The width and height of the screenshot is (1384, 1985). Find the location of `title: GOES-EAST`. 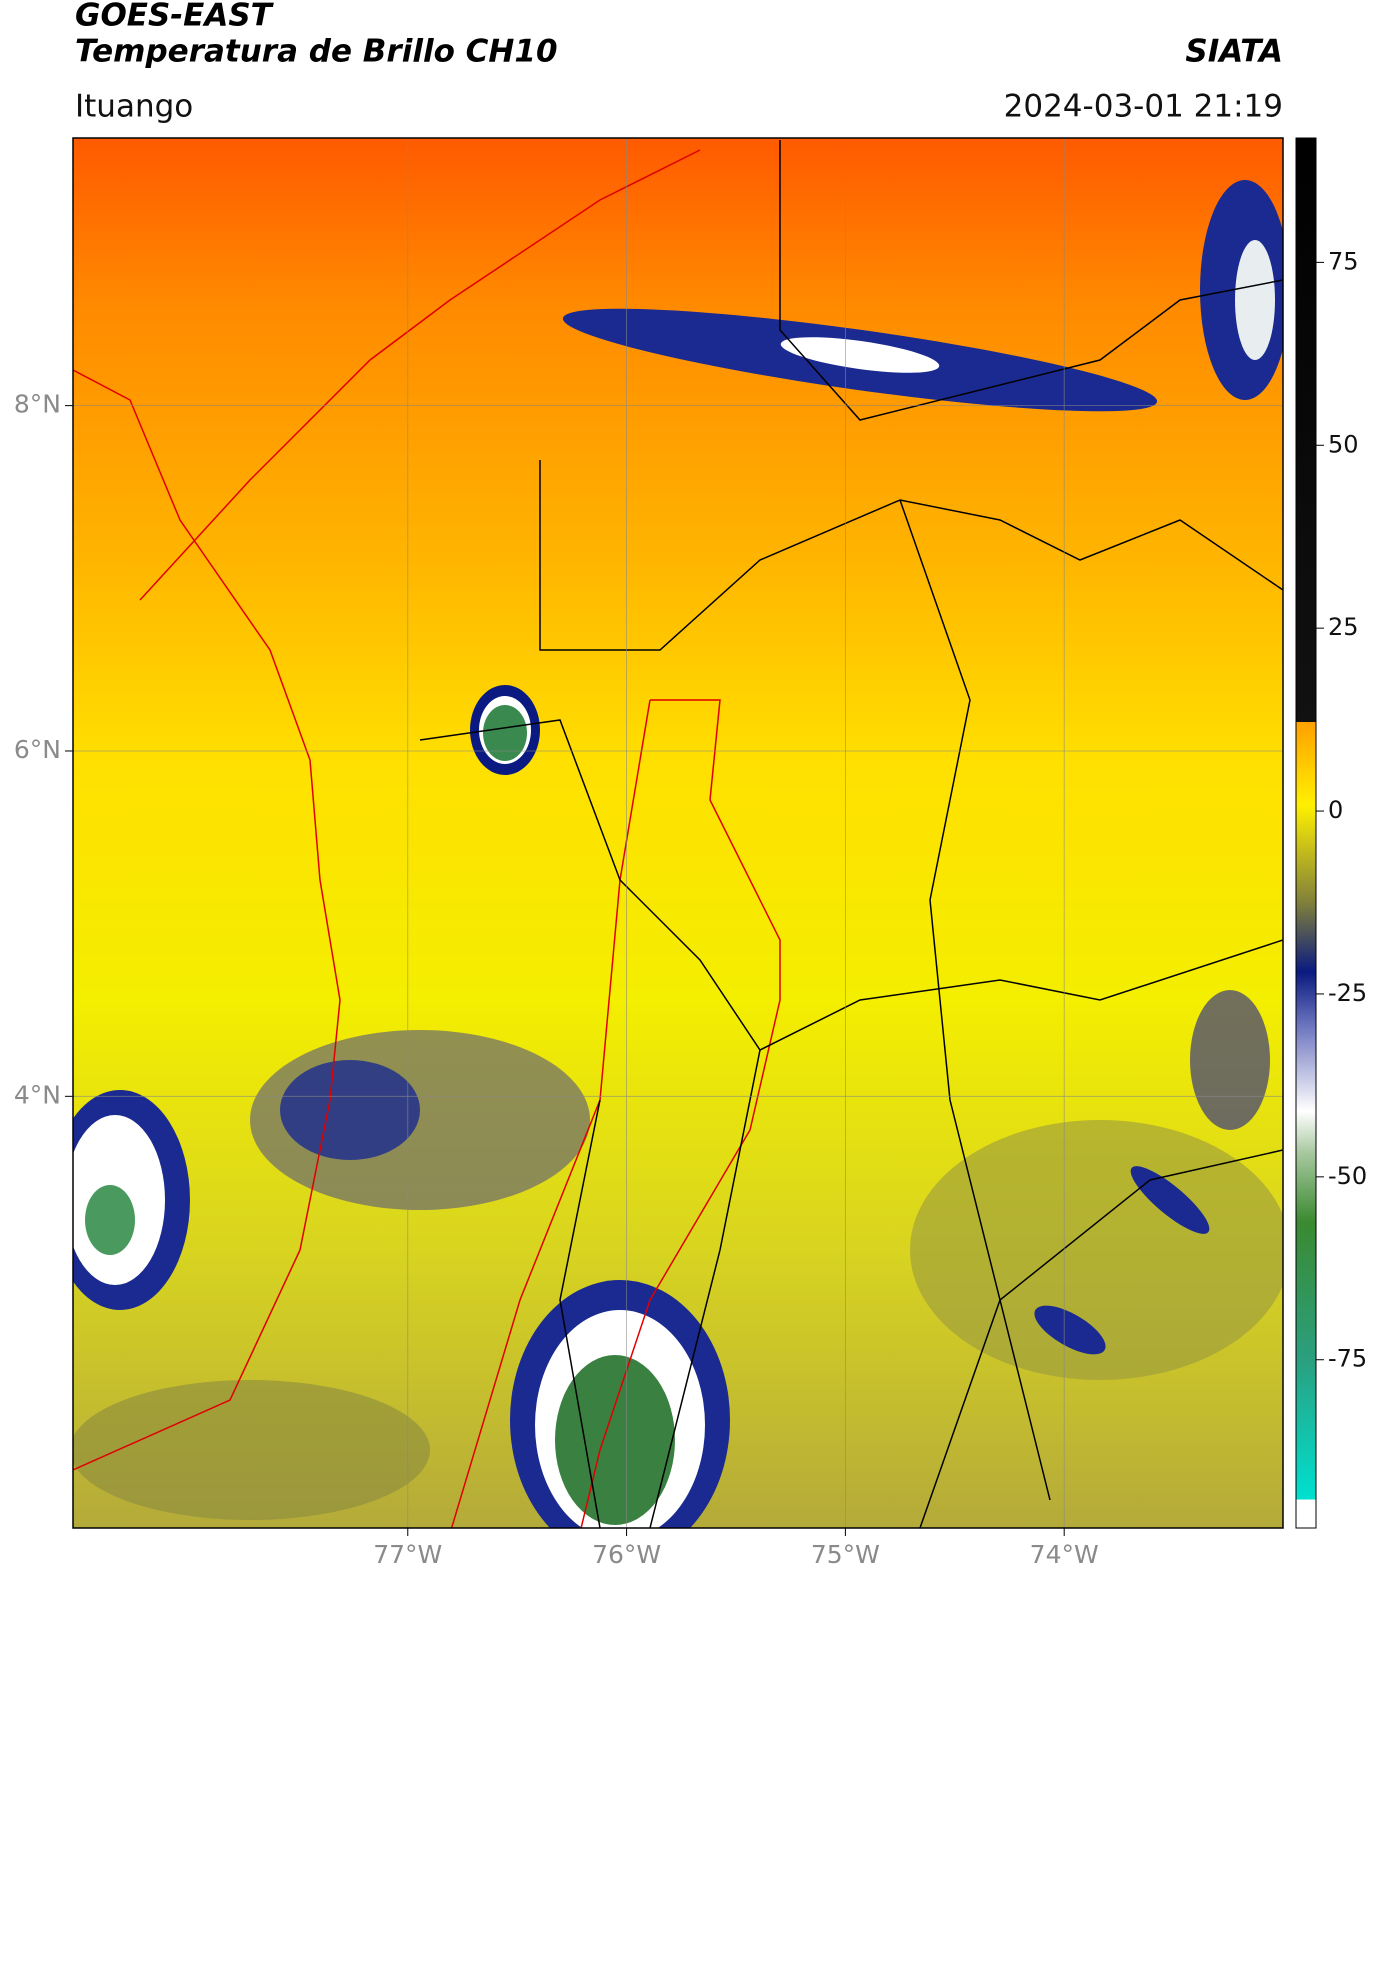

title: GOES-EAST is located at coordinates (175, 17).